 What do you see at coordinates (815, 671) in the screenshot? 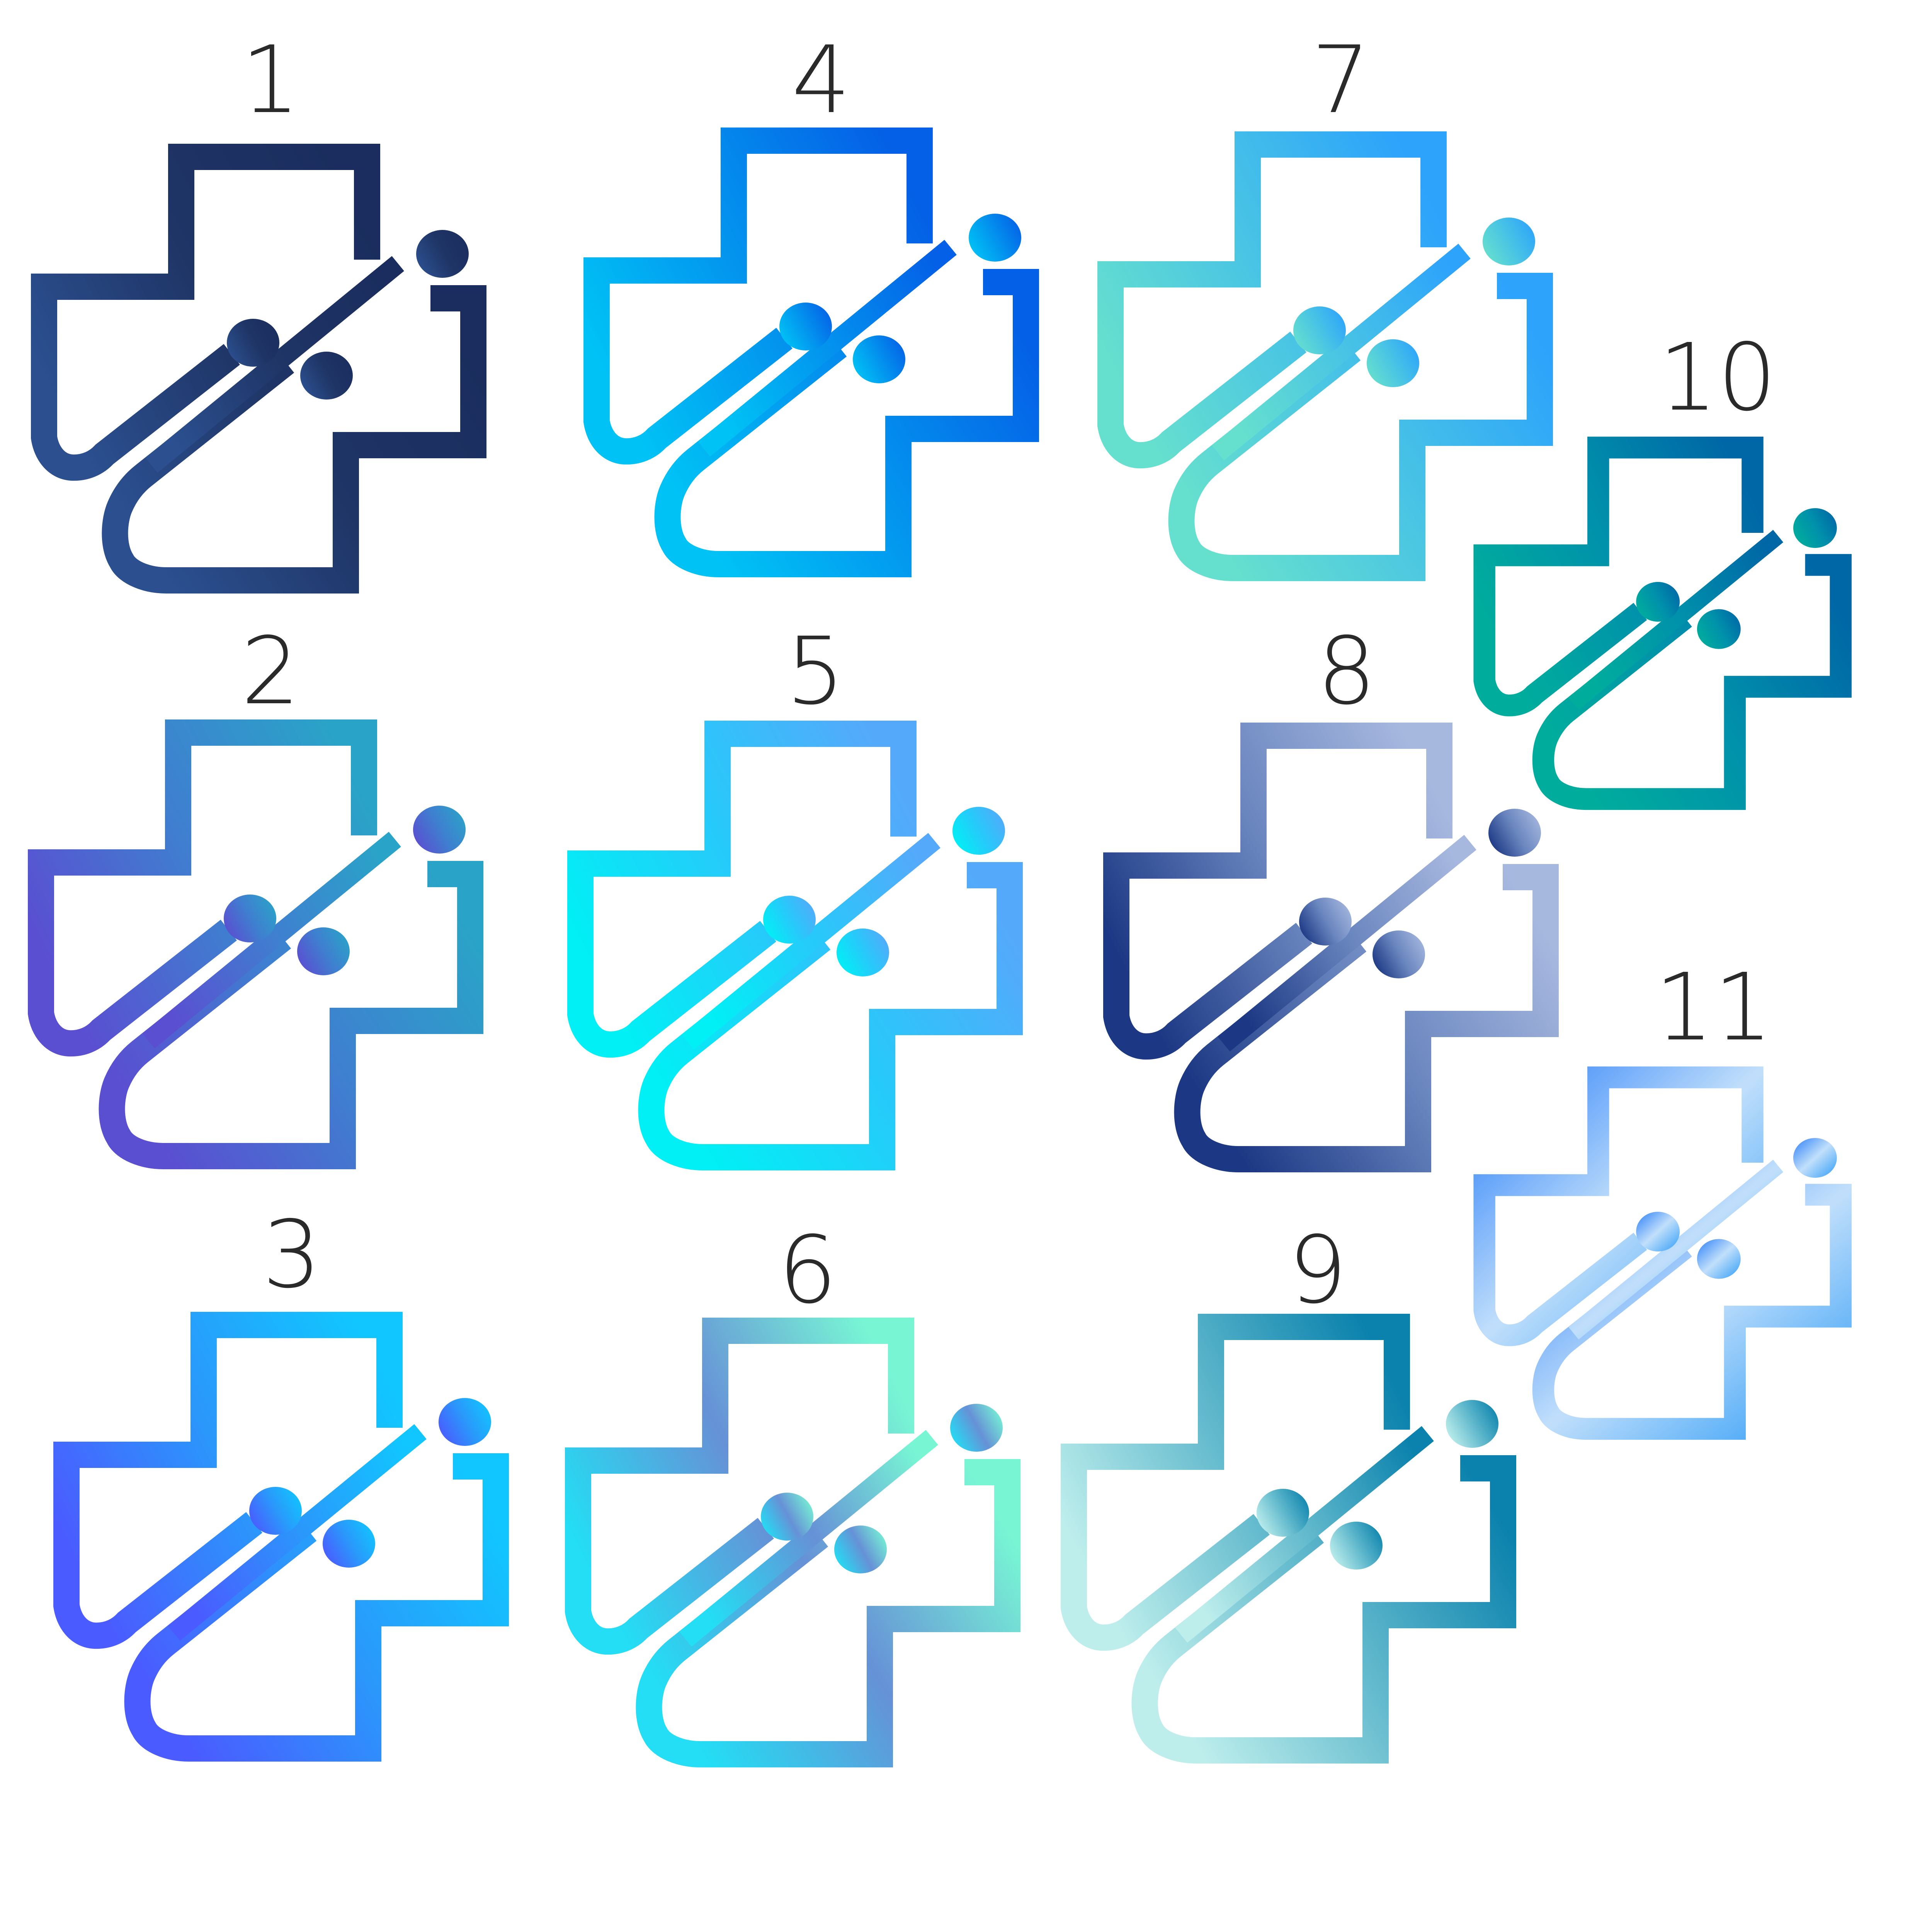
I see `variant-number-5: 5` at bounding box center [815, 671].